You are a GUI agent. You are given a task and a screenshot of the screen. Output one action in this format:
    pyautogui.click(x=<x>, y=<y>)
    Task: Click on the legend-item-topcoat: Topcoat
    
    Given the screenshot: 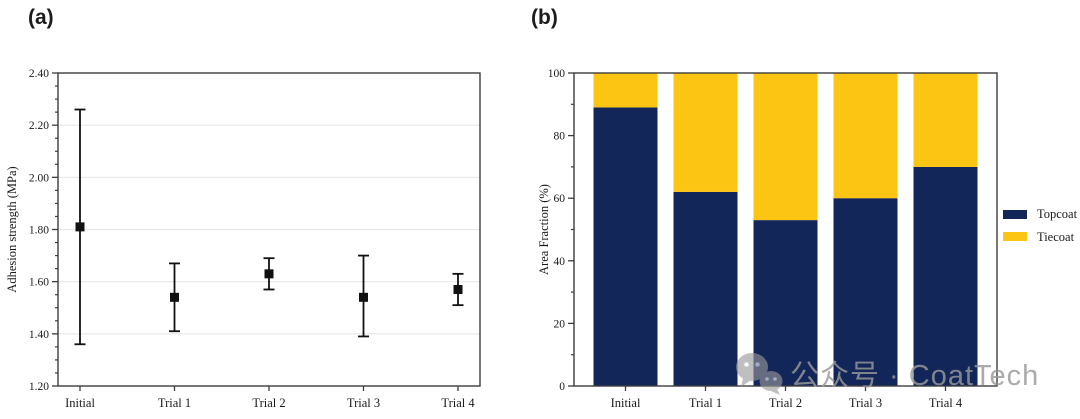 What is the action you would take?
    pyautogui.click(x=1040, y=214)
    